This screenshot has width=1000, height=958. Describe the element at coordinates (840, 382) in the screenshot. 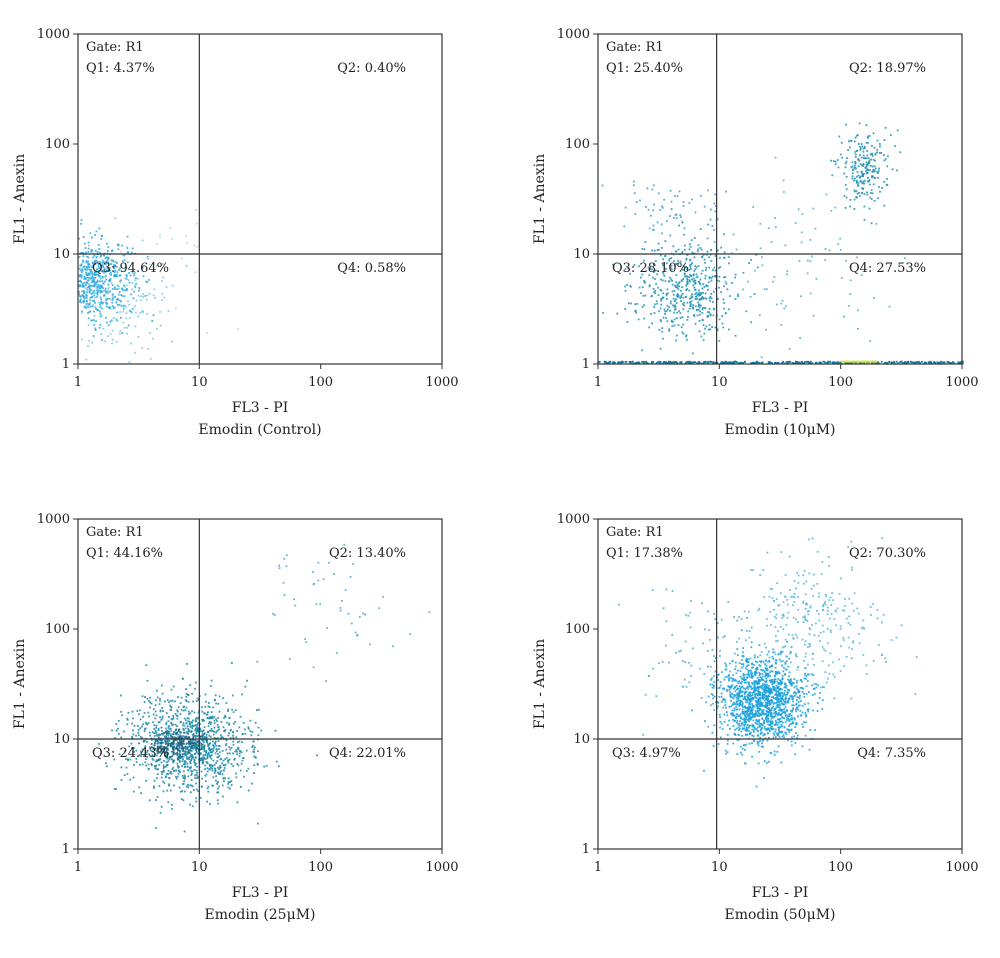

I see `x-tick-label: 100` at that location.